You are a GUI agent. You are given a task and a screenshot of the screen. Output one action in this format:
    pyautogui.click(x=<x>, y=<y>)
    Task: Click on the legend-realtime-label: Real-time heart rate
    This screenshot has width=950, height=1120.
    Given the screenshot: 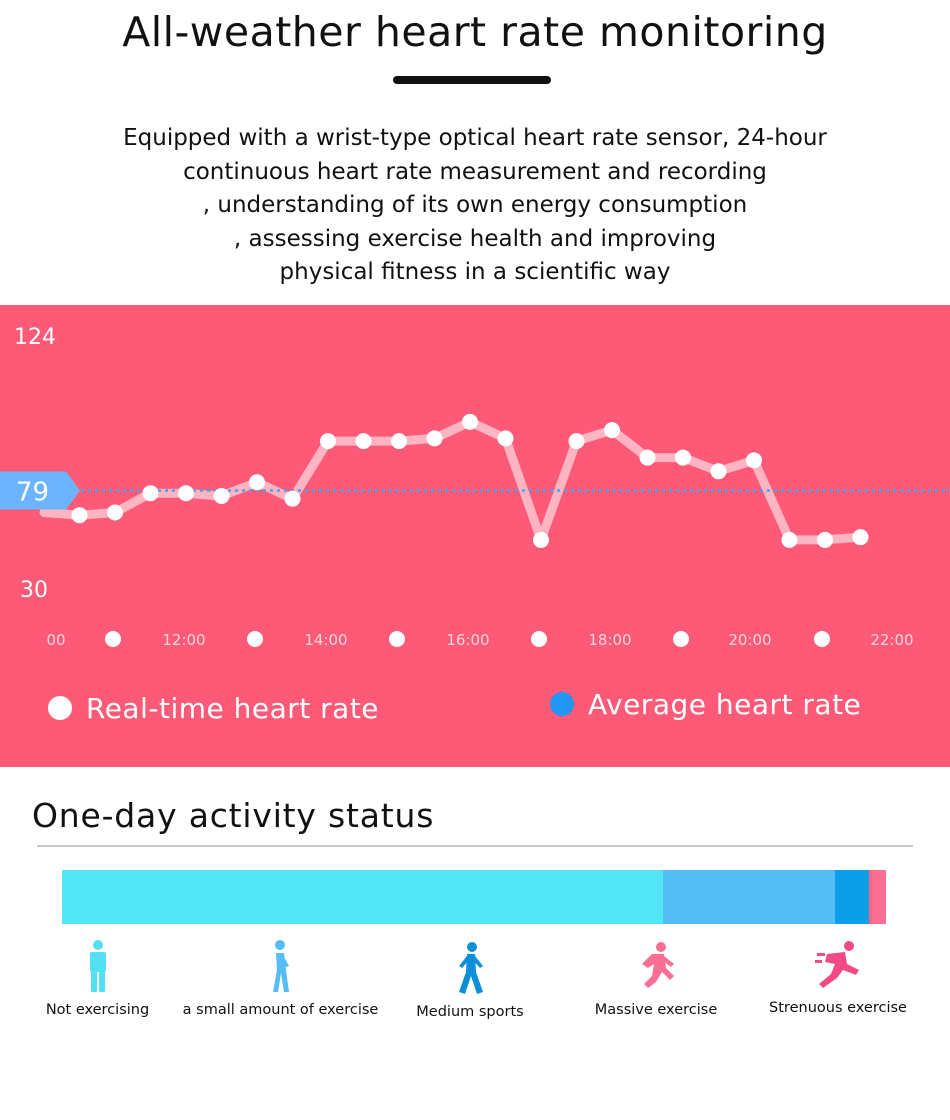 What is the action you would take?
    pyautogui.click(x=233, y=708)
    